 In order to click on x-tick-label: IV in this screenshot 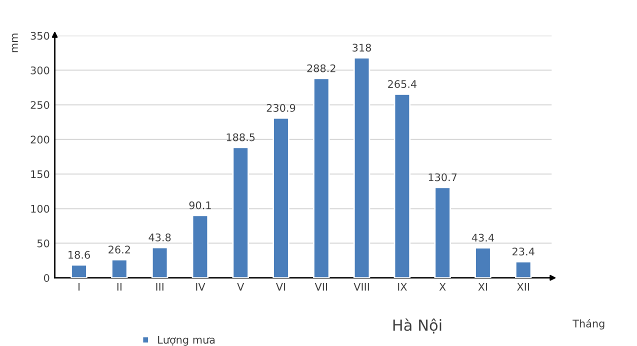, I will do `click(201, 287)`.